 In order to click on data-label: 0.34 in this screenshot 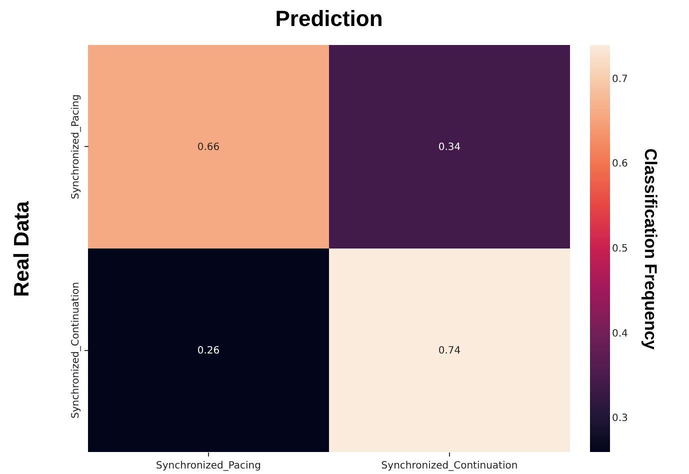, I will do `click(449, 147)`.